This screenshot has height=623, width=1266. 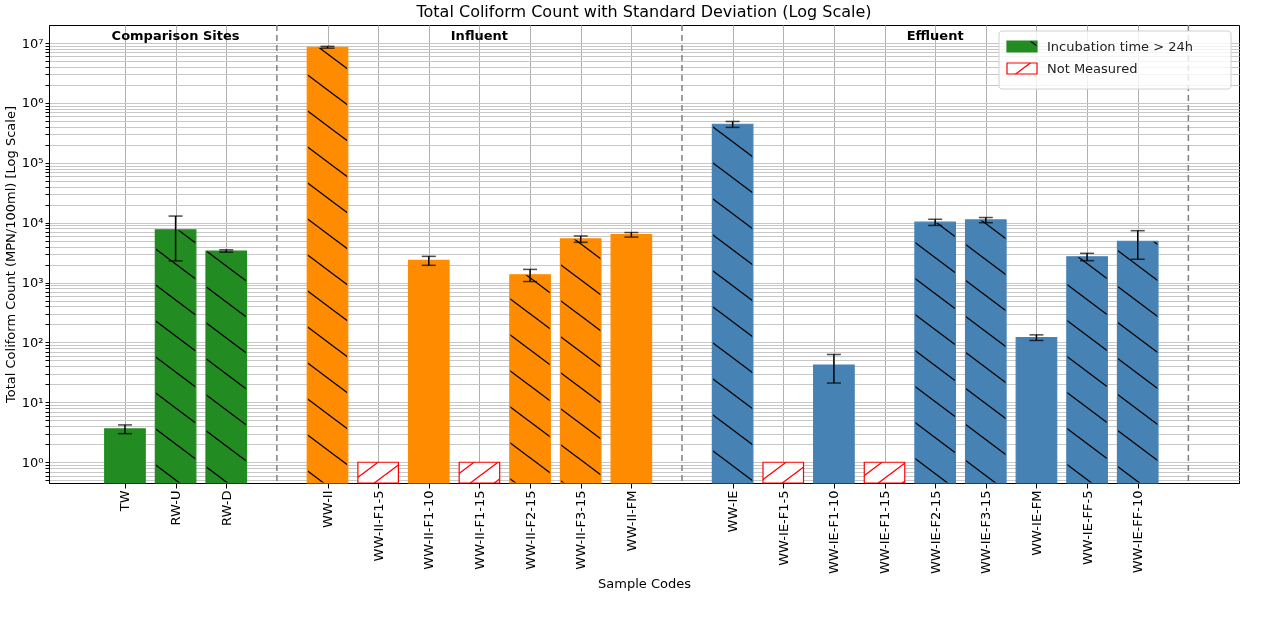 What do you see at coordinates (631, 521) in the screenshot?
I see `x-tick-label: WW-II-FM` at bounding box center [631, 521].